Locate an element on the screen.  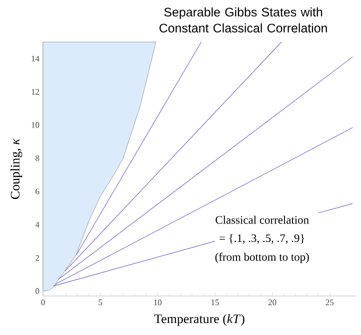
x-tick-label: 10 is located at coordinates (158, 303).